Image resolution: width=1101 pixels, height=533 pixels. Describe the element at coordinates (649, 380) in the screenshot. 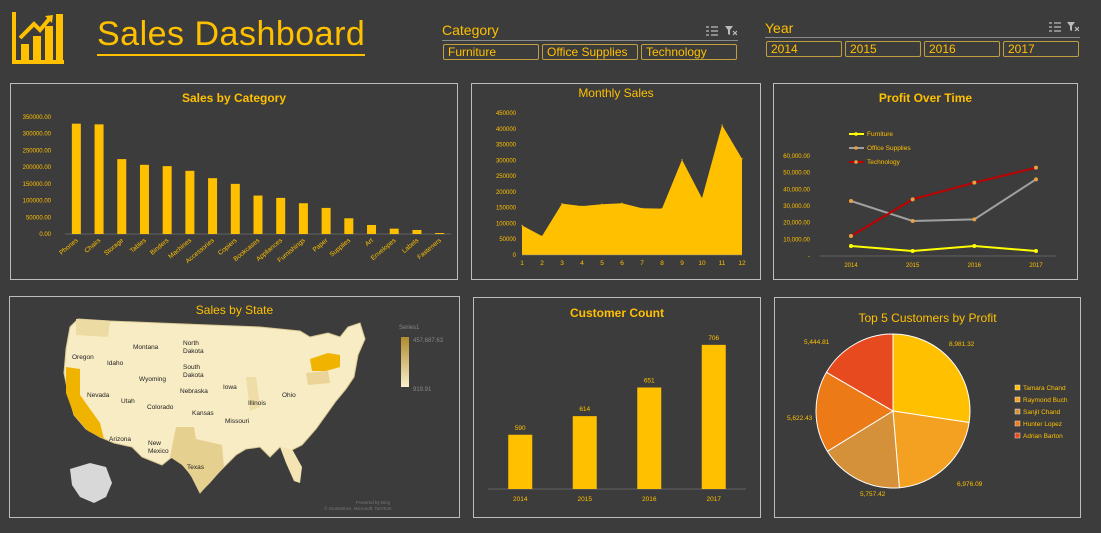

I see `data-label: 651` at that location.